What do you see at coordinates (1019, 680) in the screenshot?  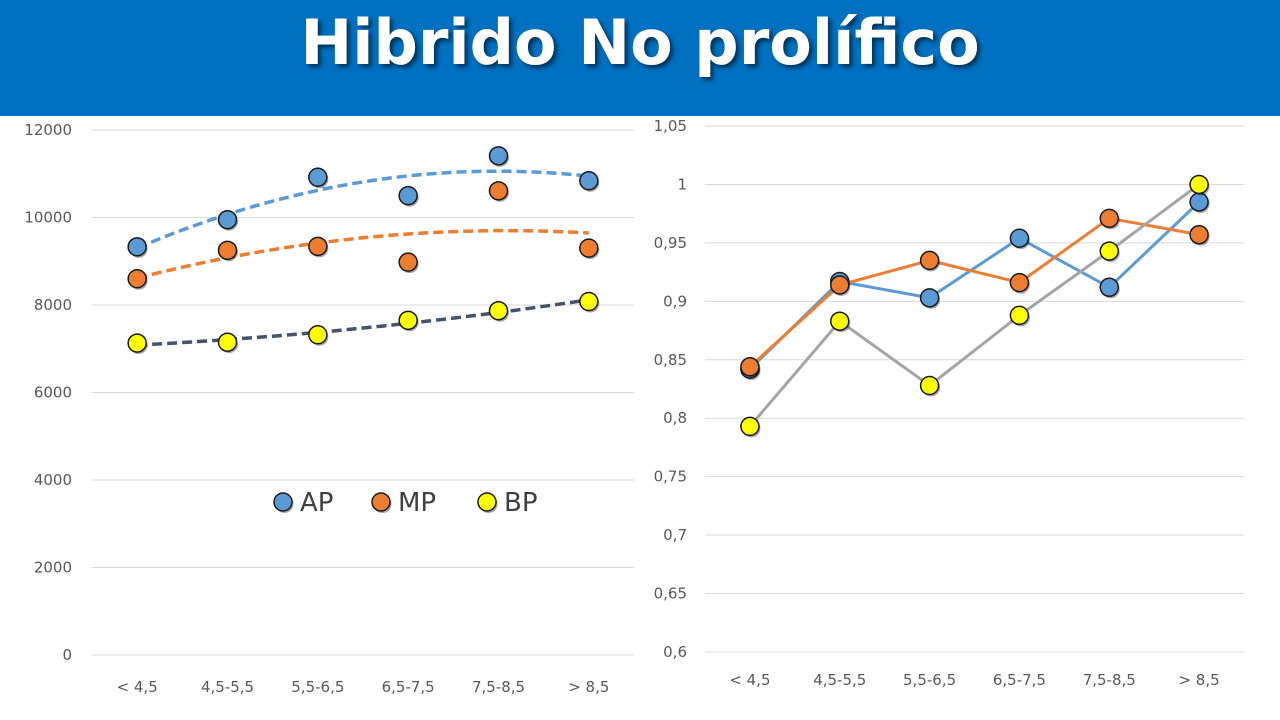 I see `right-x-tick-label: 6,5-7,5` at bounding box center [1019, 680].